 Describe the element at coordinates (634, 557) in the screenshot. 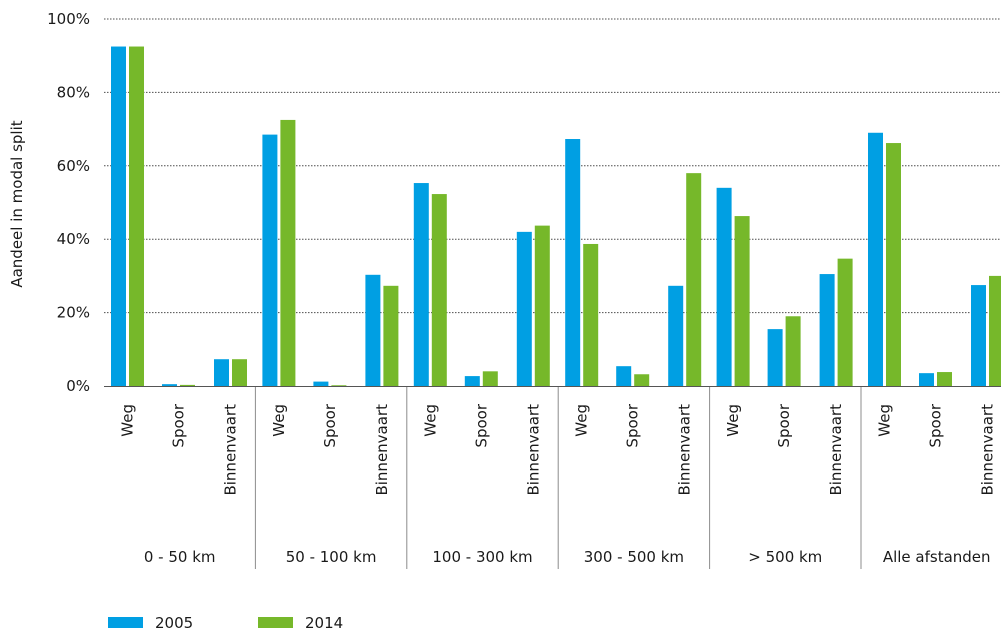

I see `group-label: 300 - 500 km` at that location.